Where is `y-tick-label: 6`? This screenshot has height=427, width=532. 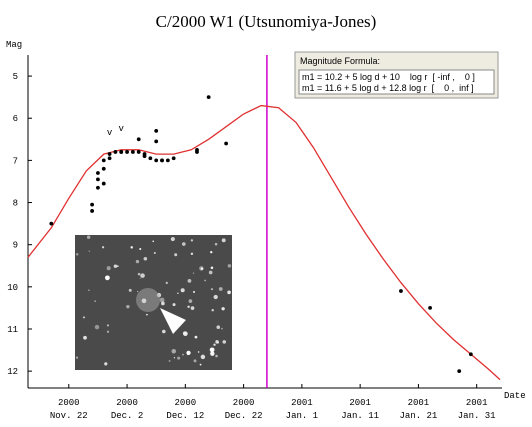 y-tick-label: 6 is located at coordinates (15, 119).